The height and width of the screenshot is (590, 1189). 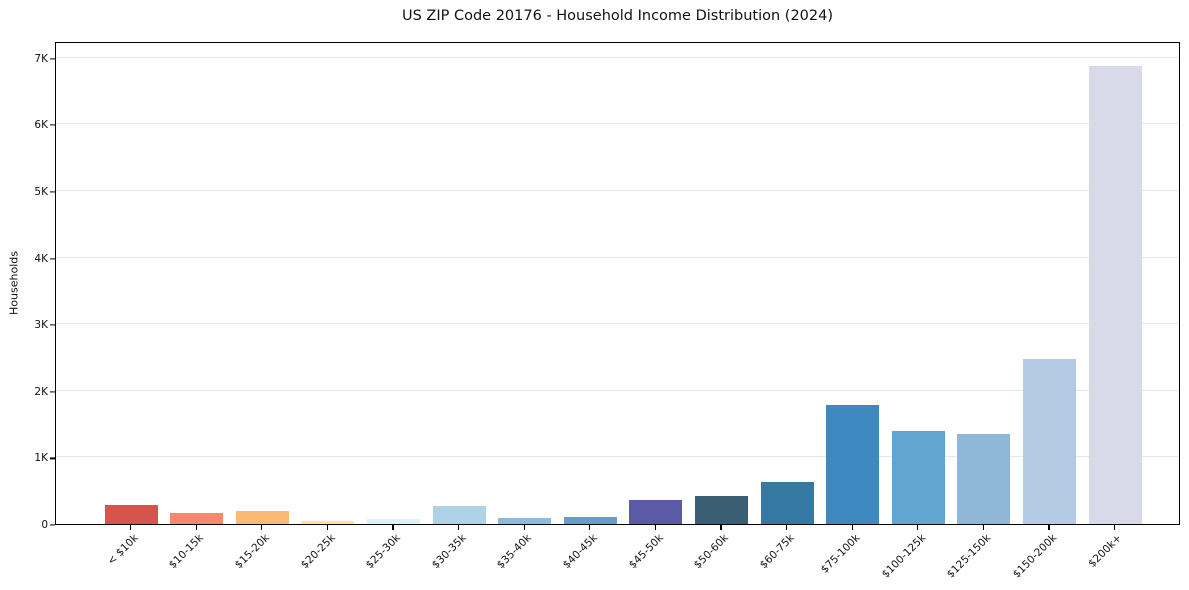 What do you see at coordinates (131, 514) in the screenshot?
I see `bar-10k` at bounding box center [131, 514].